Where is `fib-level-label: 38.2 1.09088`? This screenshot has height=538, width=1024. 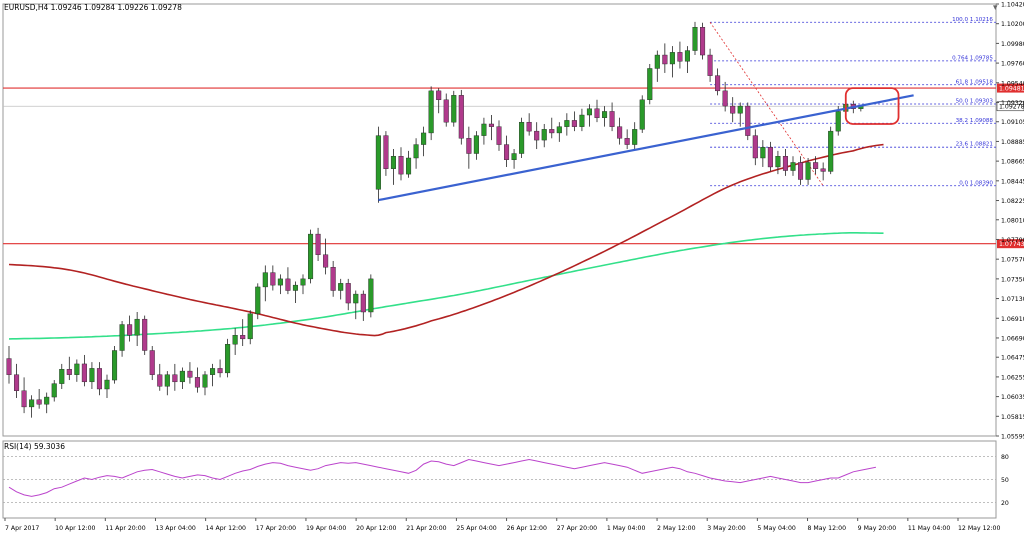
fib-level-label: 38.2 1.09088 is located at coordinates (975, 121).